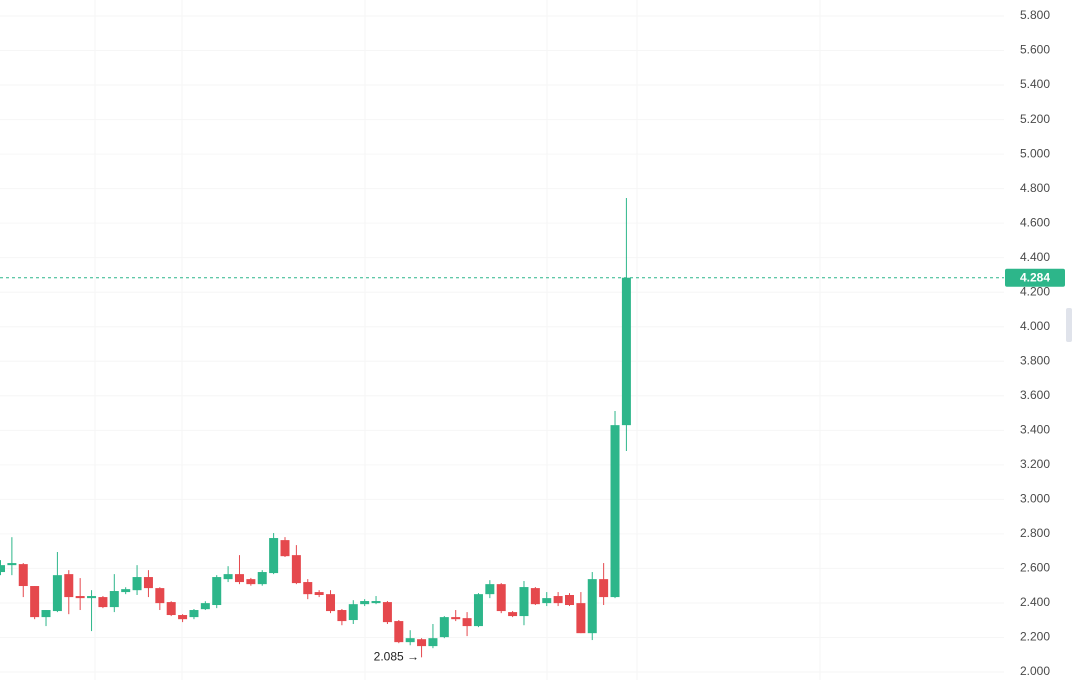 The image size is (1072, 680). I want to click on low-annotation: 2.085 →, so click(396, 656).